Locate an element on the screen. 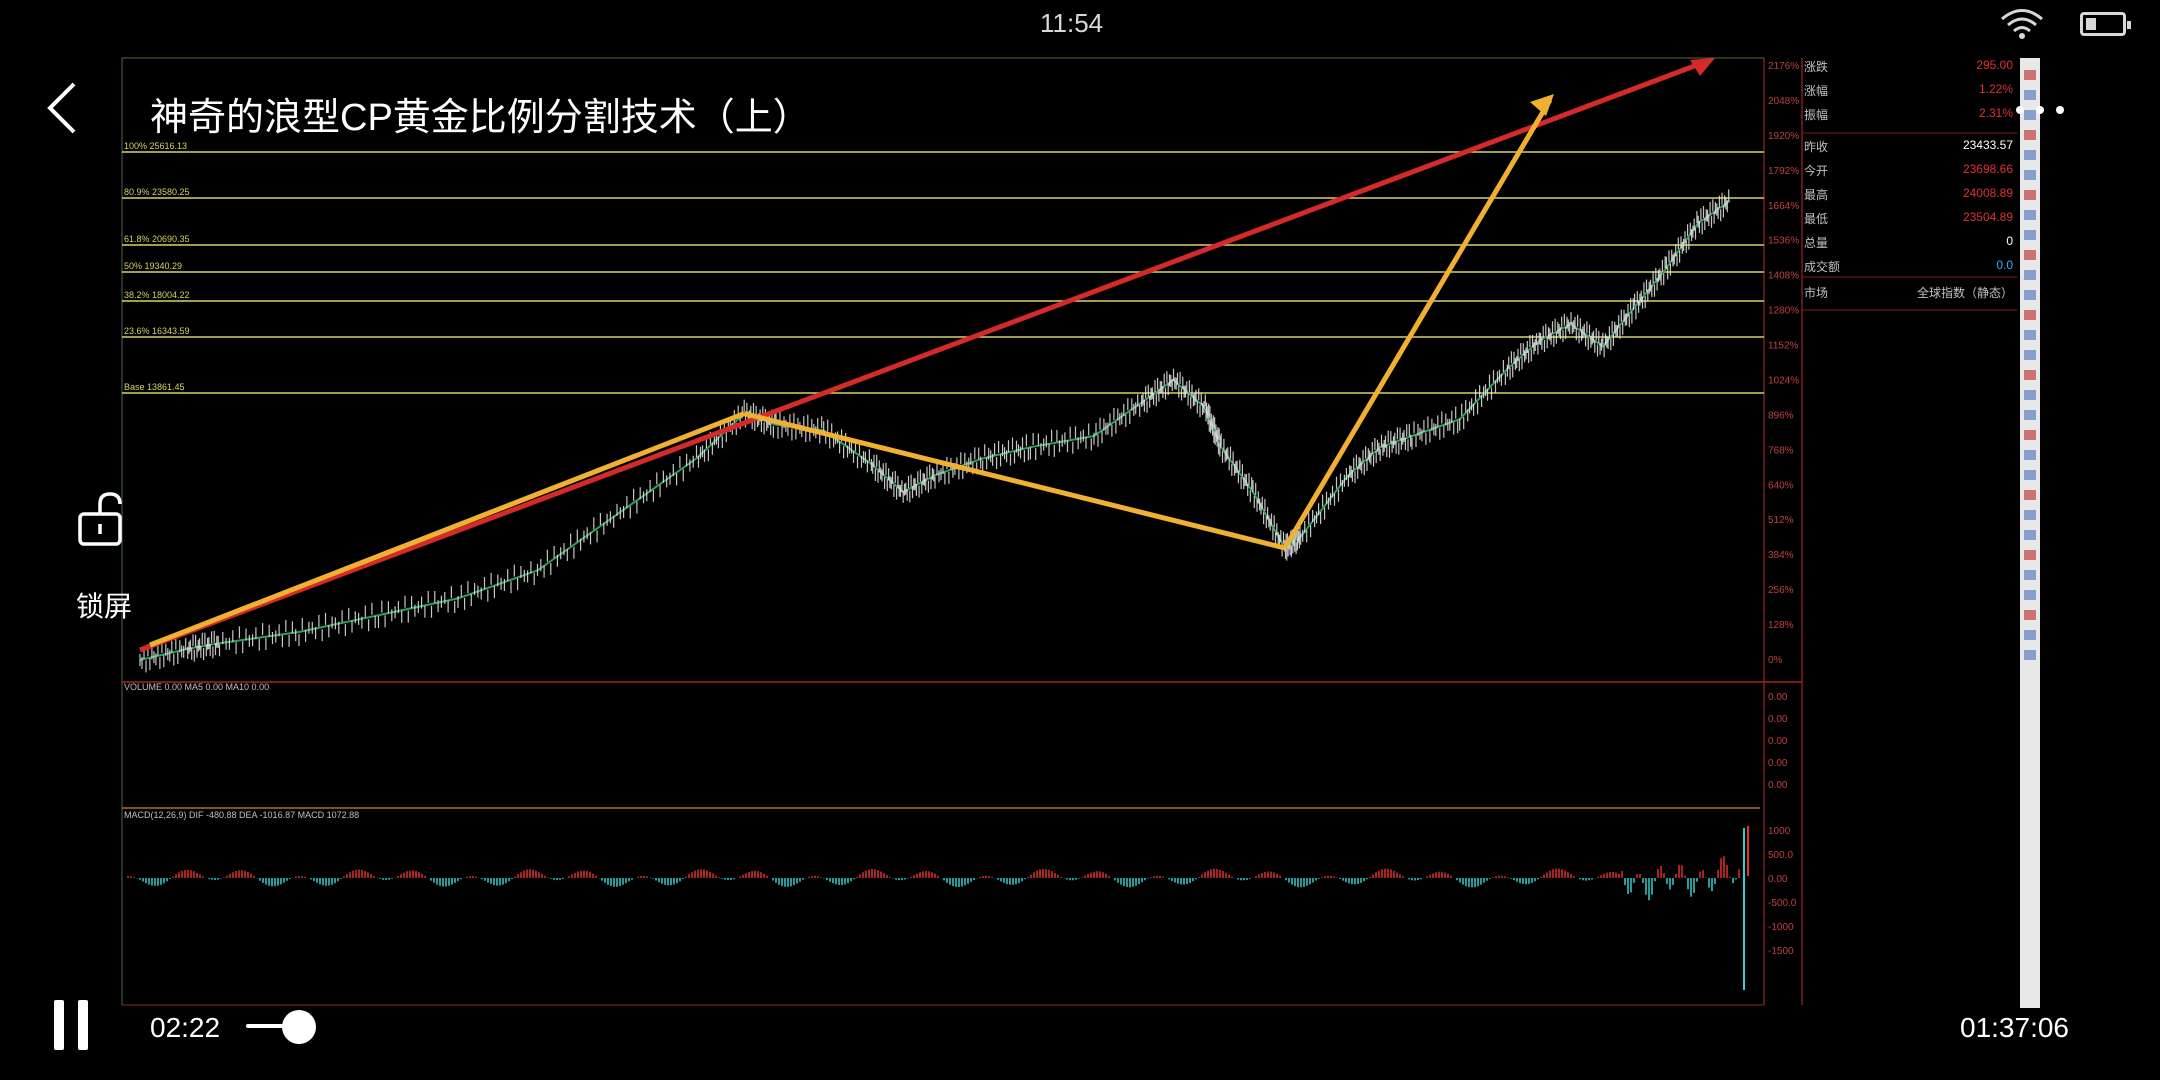 This screenshot has height=1080, width=2160. video-title: 神奇的浪型CP黄金比例分割技术（上） is located at coordinates (480, 118).